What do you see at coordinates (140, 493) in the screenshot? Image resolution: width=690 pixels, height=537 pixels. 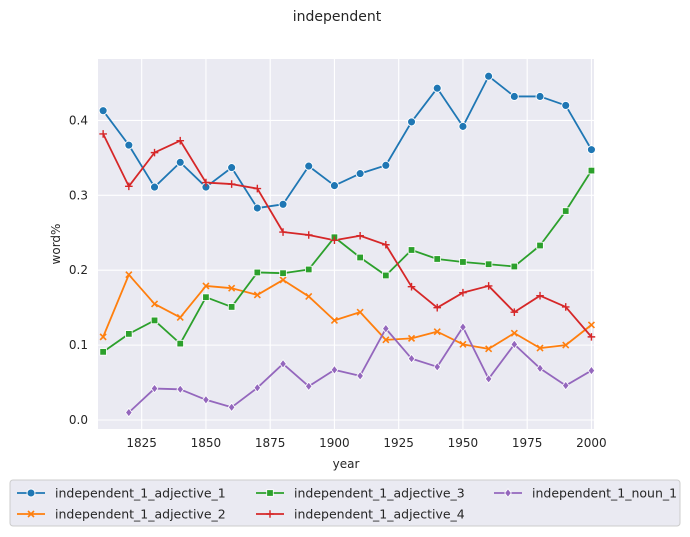 I see `legend-label: independent_1_adjective_1` at bounding box center [140, 493].